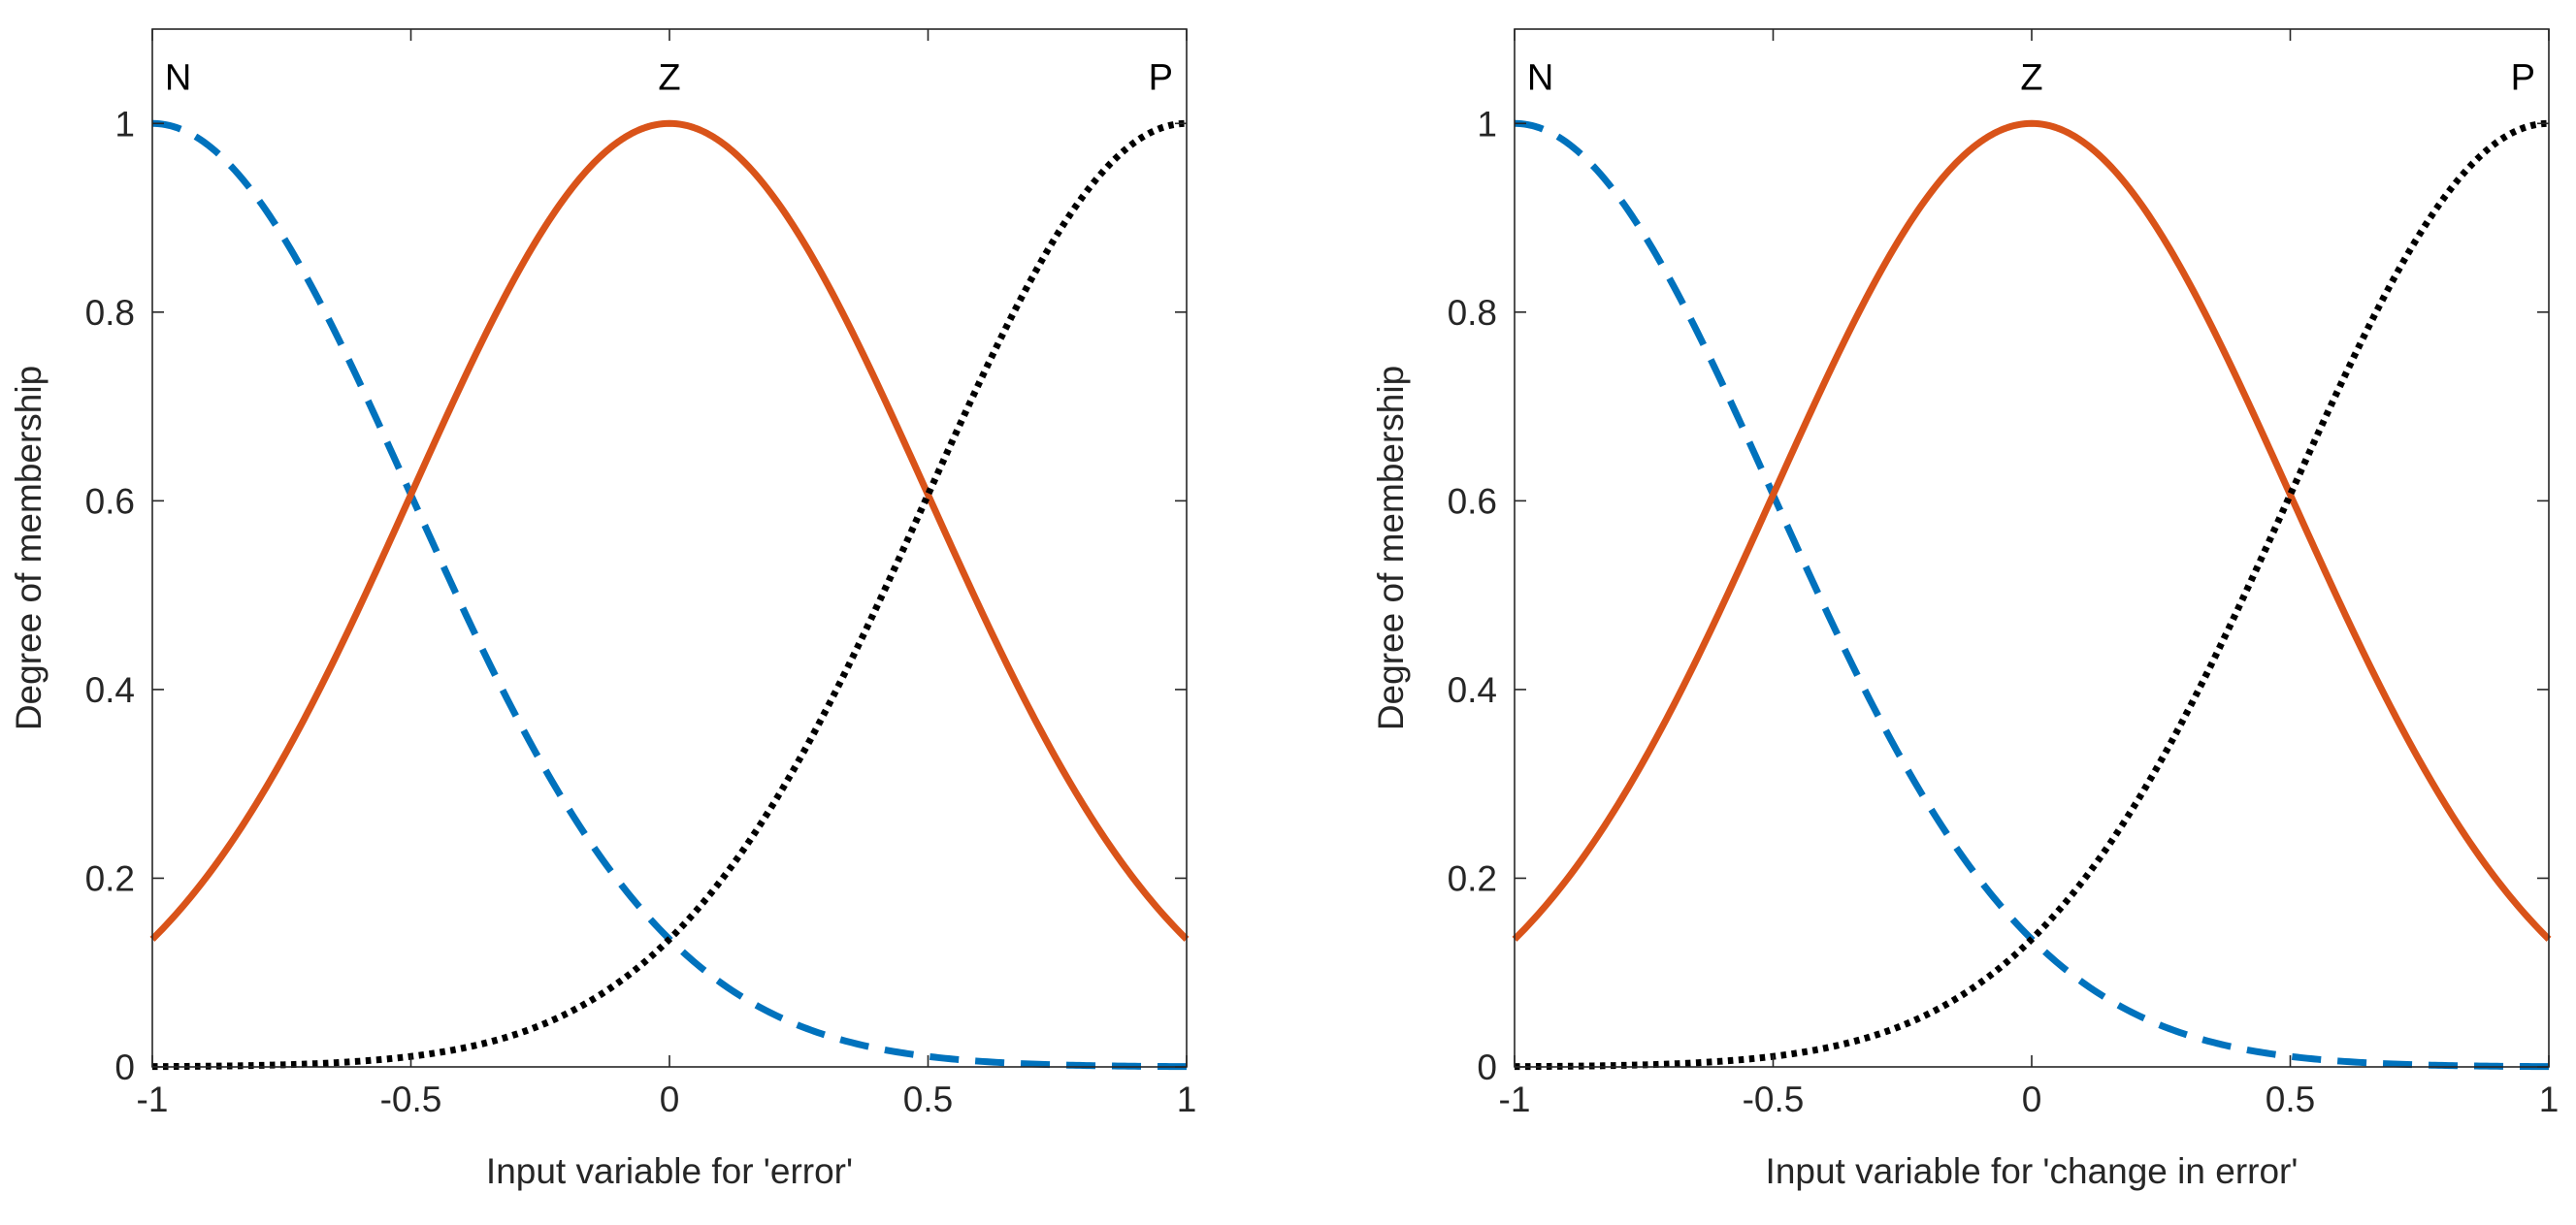 The width and height of the screenshot is (2576, 1225). What do you see at coordinates (669, 1171) in the screenshot?
I see `x-axis-label: Input variable for 'error'` at bounding box center [669, 1171].